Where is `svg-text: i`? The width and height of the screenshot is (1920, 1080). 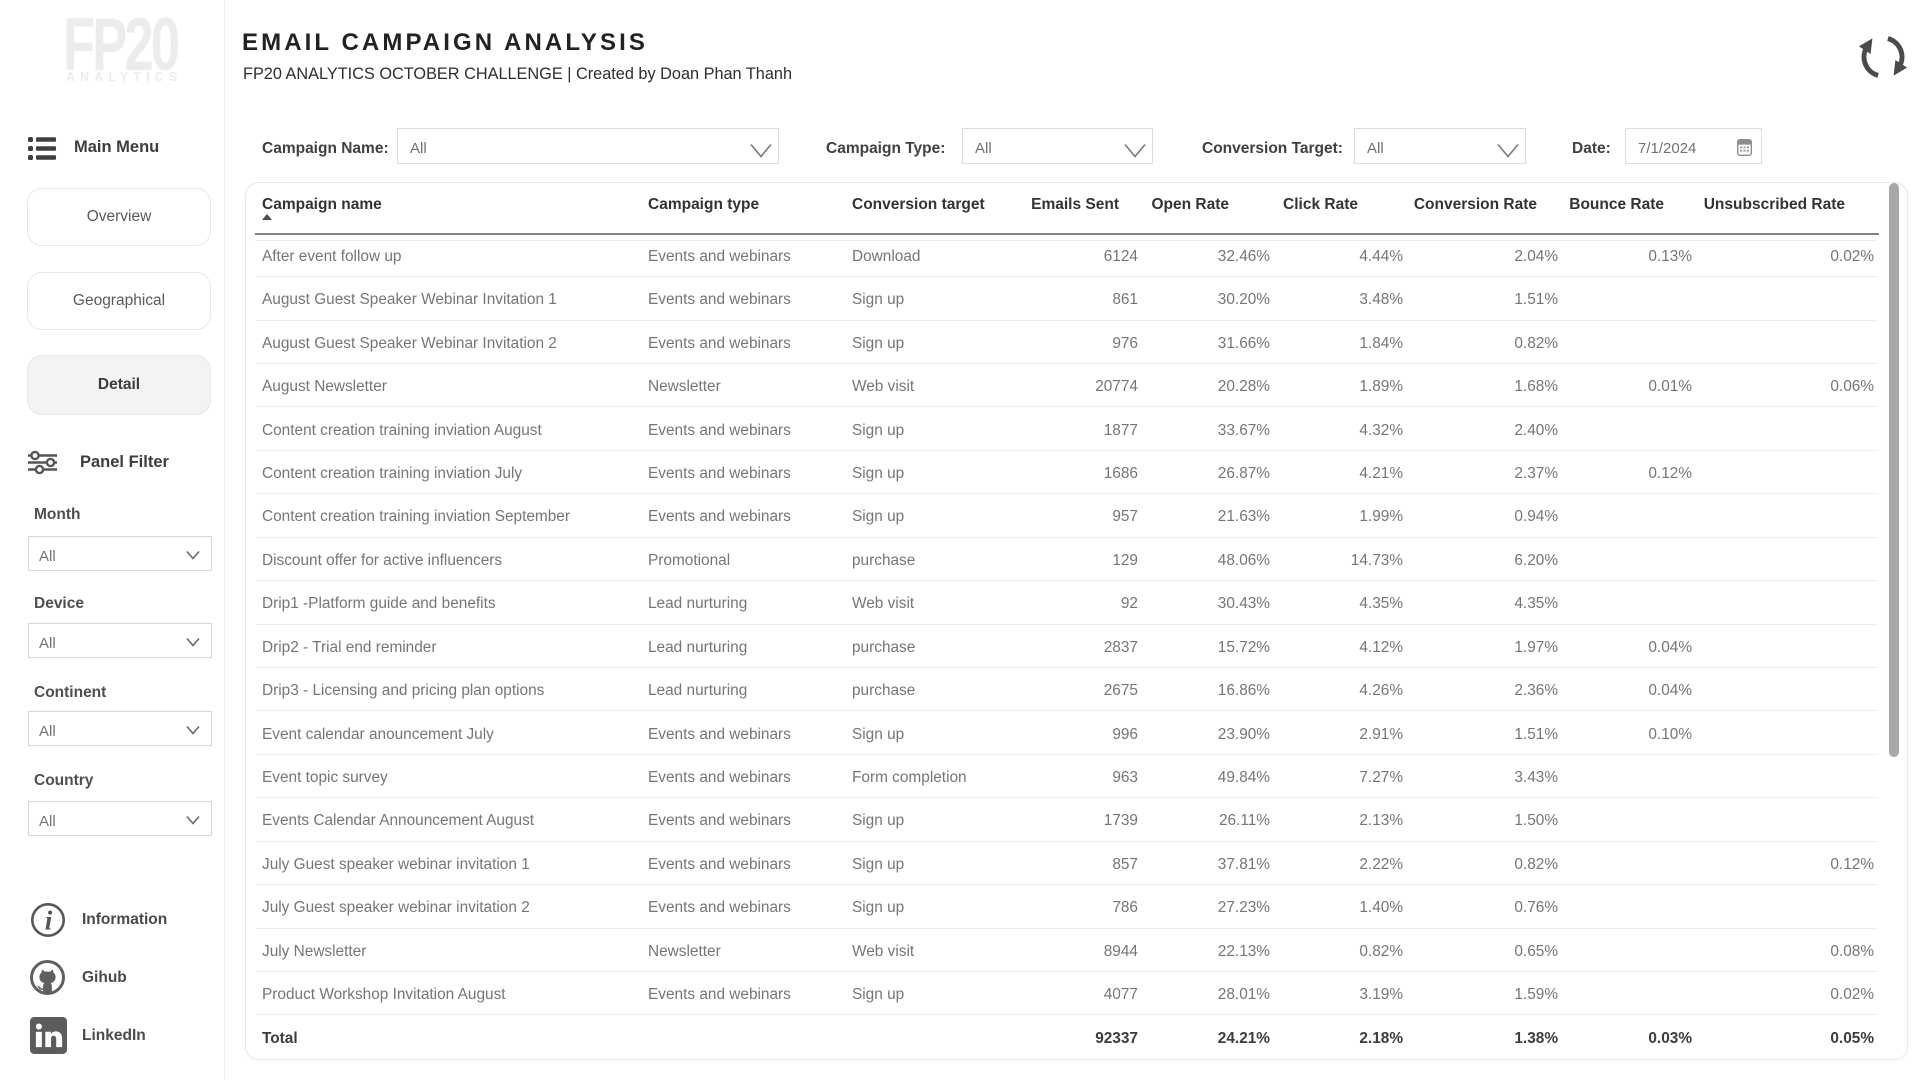 svg-text: i is located at coordinates (49, 921).